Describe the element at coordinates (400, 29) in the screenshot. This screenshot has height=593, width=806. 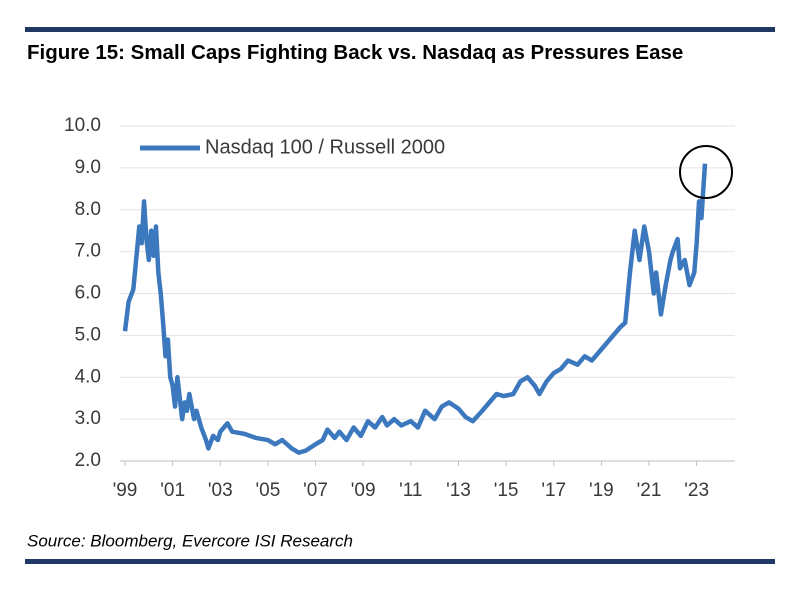
I see `top-rule` at that location.